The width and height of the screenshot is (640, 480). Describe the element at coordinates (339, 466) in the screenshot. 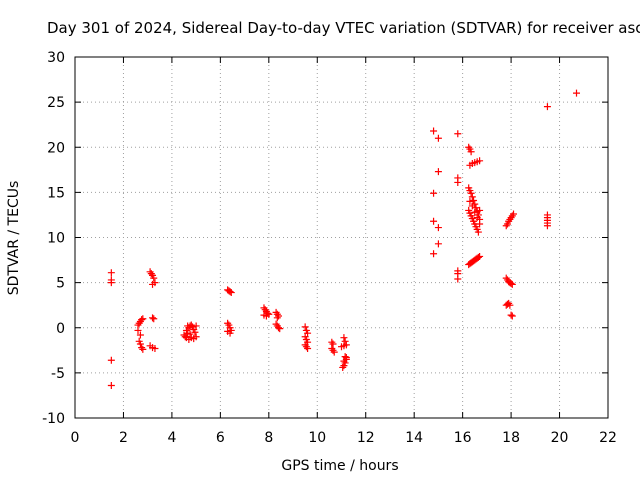

I see `x-axis-title: GPS time / hours` at that location.